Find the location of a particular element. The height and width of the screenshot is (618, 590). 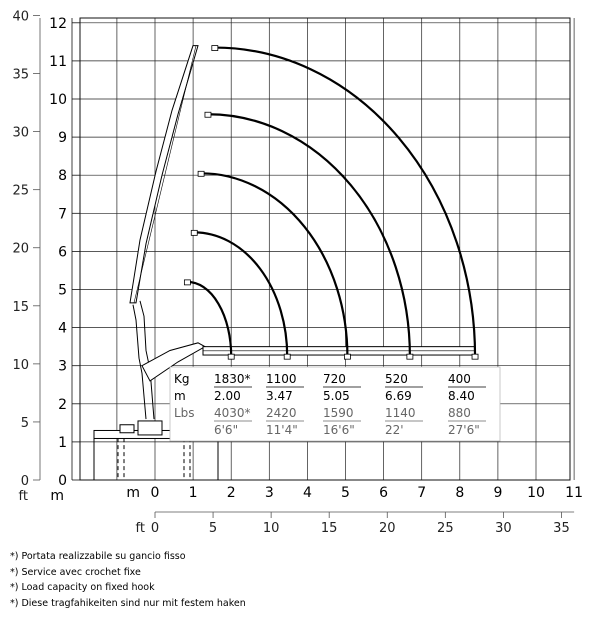

bottom-ft-tick-label: 10 is located at coordinates (271, 528).